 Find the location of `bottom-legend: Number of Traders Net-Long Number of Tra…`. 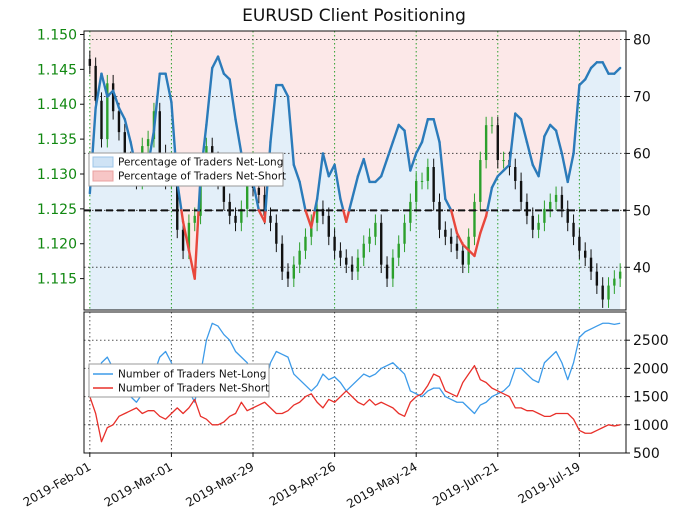

bottom-legend: Number of Traders Net-Long Number of Tra… is located at coordinates (179, 380).